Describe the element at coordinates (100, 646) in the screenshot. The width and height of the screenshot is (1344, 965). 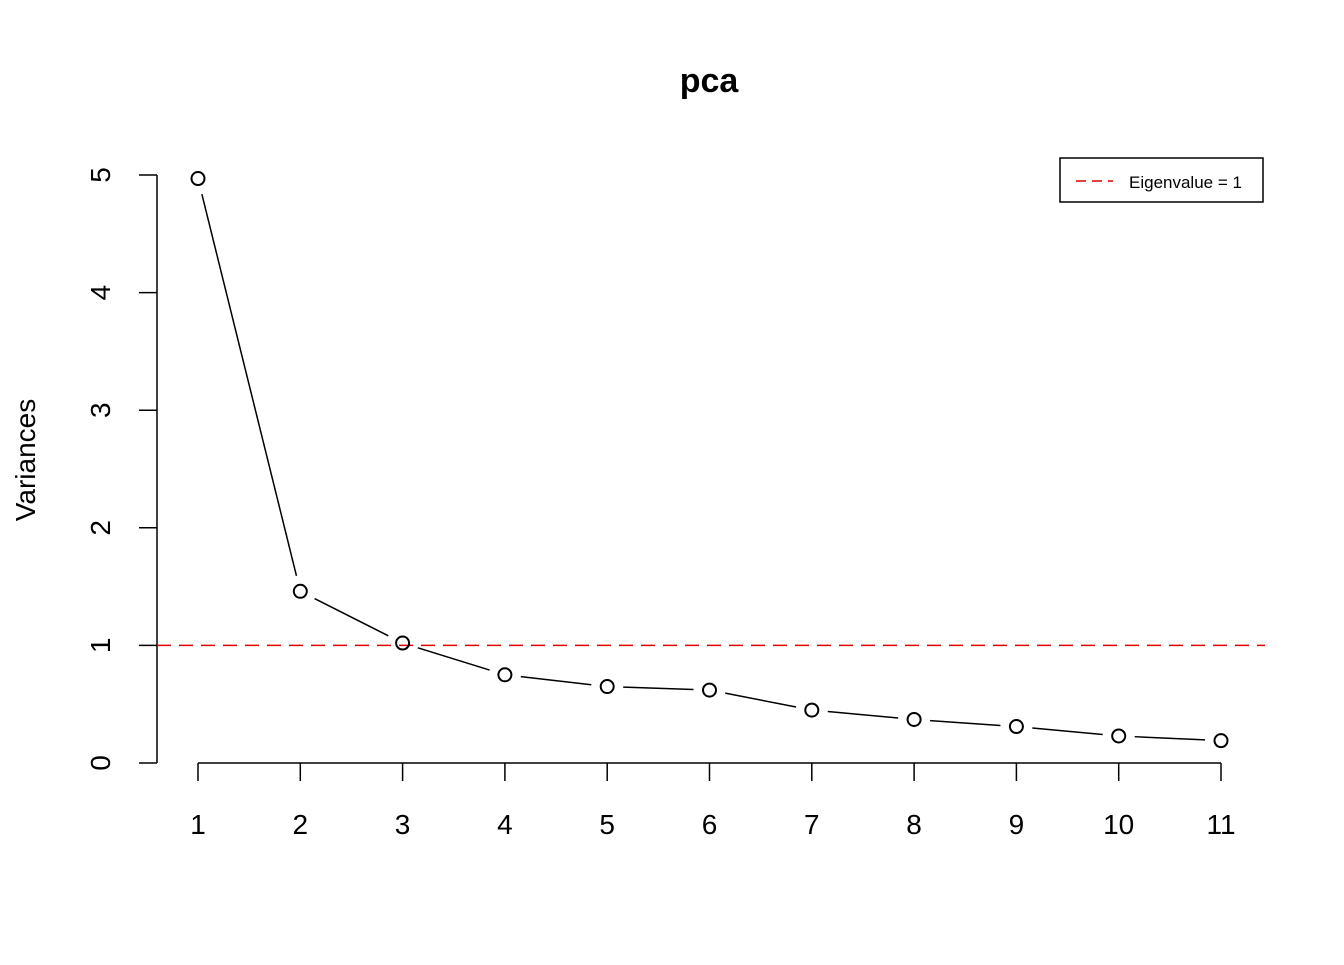
I see `y-tick-label: 1` at that location.